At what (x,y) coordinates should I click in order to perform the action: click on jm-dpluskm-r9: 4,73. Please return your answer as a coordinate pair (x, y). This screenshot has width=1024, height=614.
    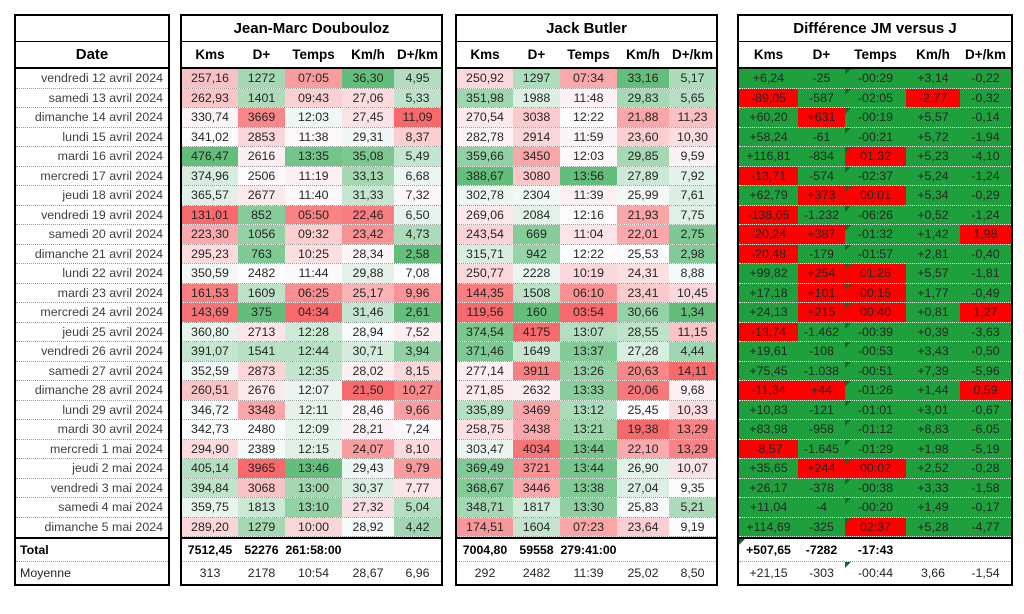
    Looking at the image, I should click on (417, 234).